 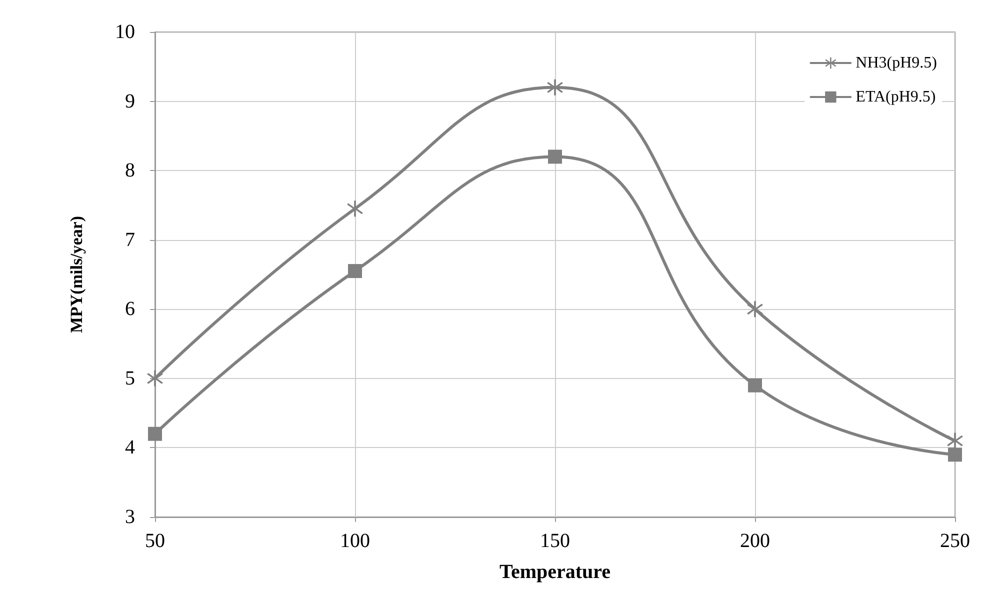 I want to click on x-tick-label: 100, so click(x=355, y=541).